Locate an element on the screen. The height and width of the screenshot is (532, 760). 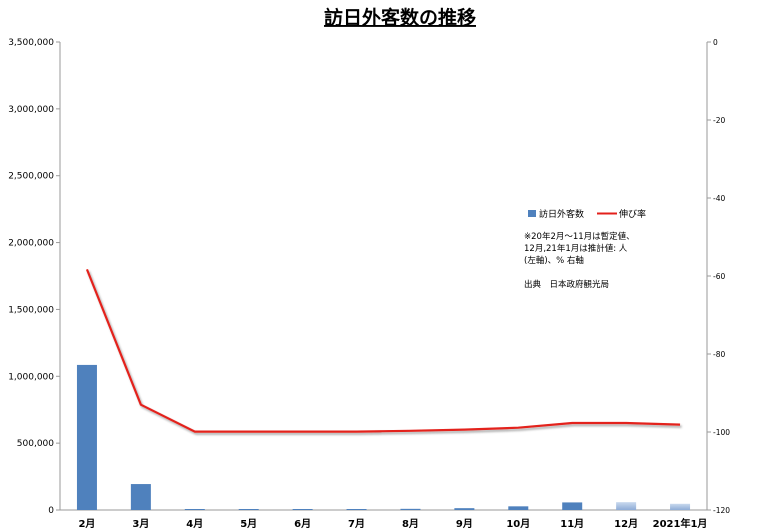
left-tick-label: 0 is located at coordinates (51, 511).